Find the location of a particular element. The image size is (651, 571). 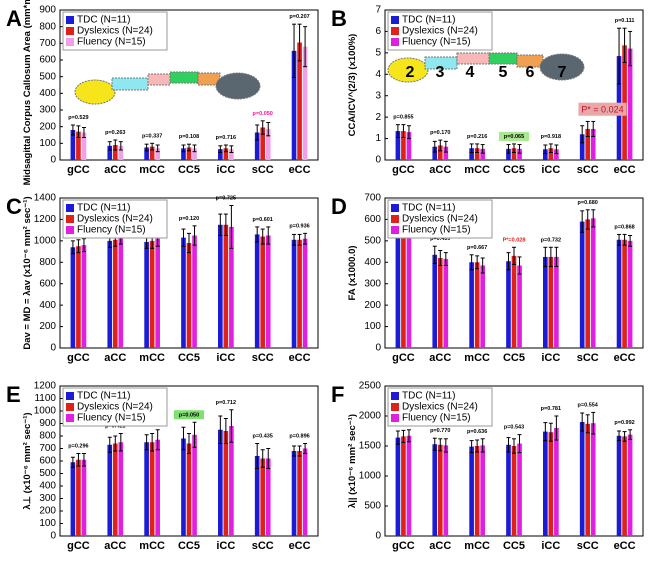

y-tick-label: 7 is located at coordinates (378, 10).